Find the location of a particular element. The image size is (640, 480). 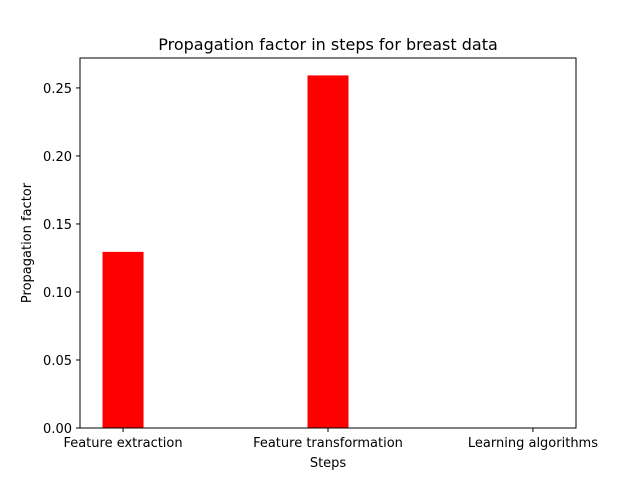

x-axis-label: Steps is located at coordinates (328, 463).